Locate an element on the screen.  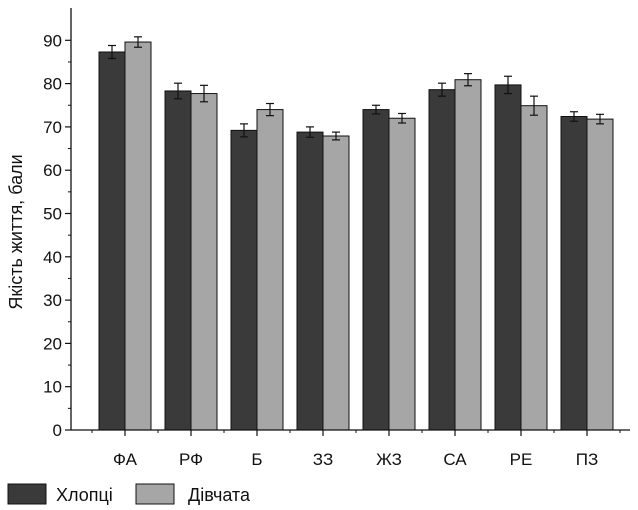
x-tick-label: Б is located at coordinates (256, 459).